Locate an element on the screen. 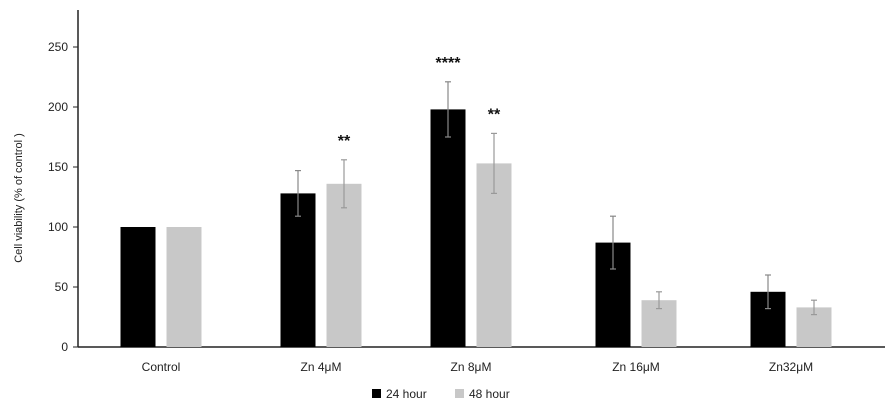  significance-markers: ******** is located at coordinates (419, 102).